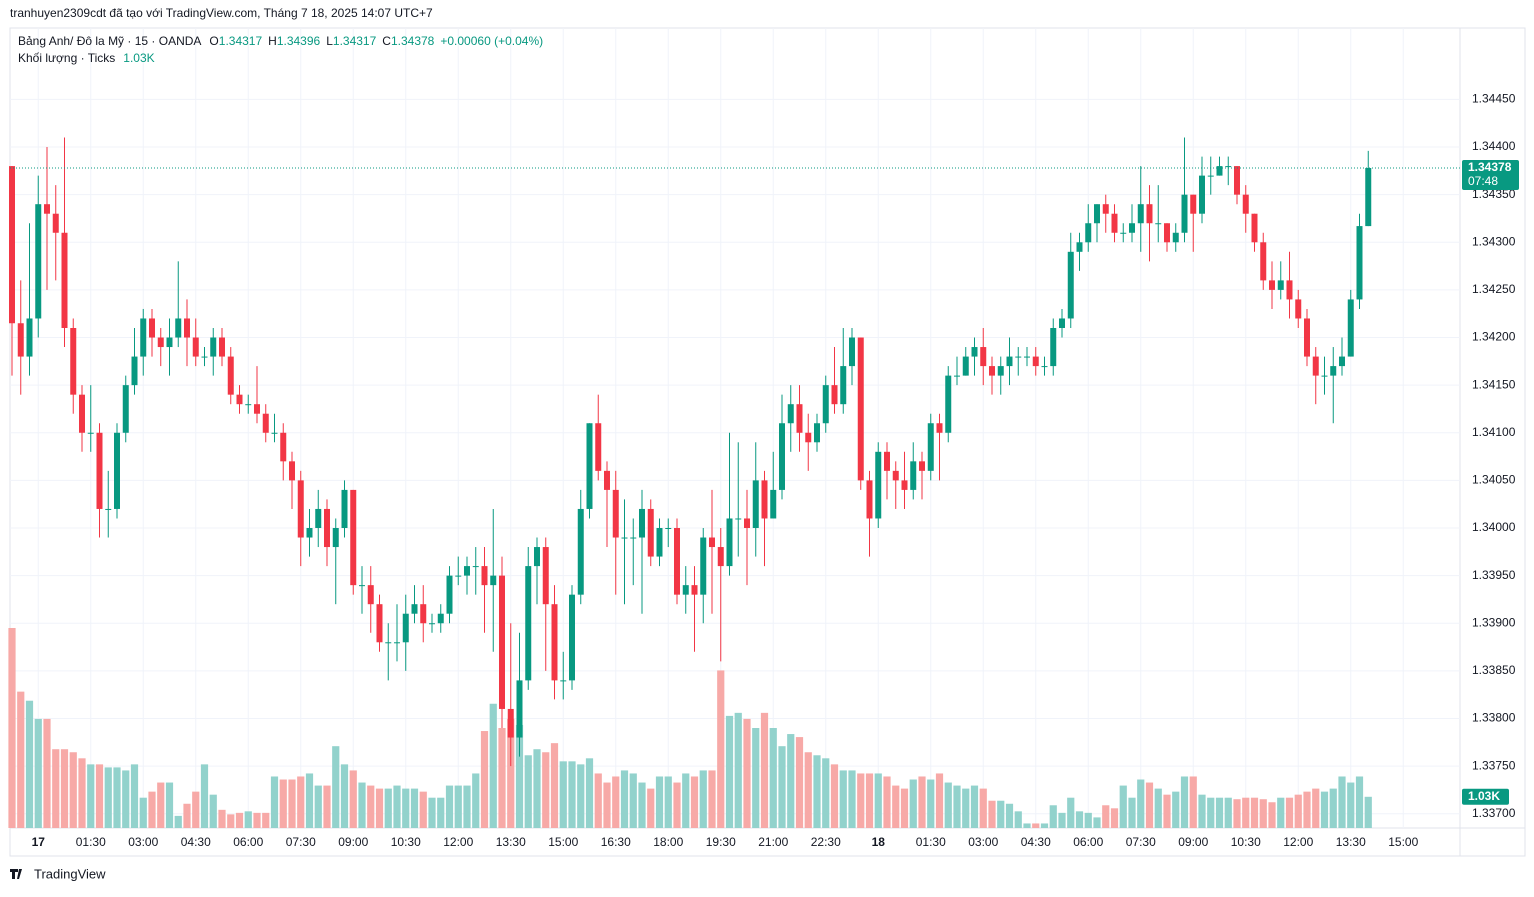 This screenshot has width=1534, height=897. Describe the element at coordinates (248, 842) in the screenshot. I see `x-tick-label: 06:00` at that location.